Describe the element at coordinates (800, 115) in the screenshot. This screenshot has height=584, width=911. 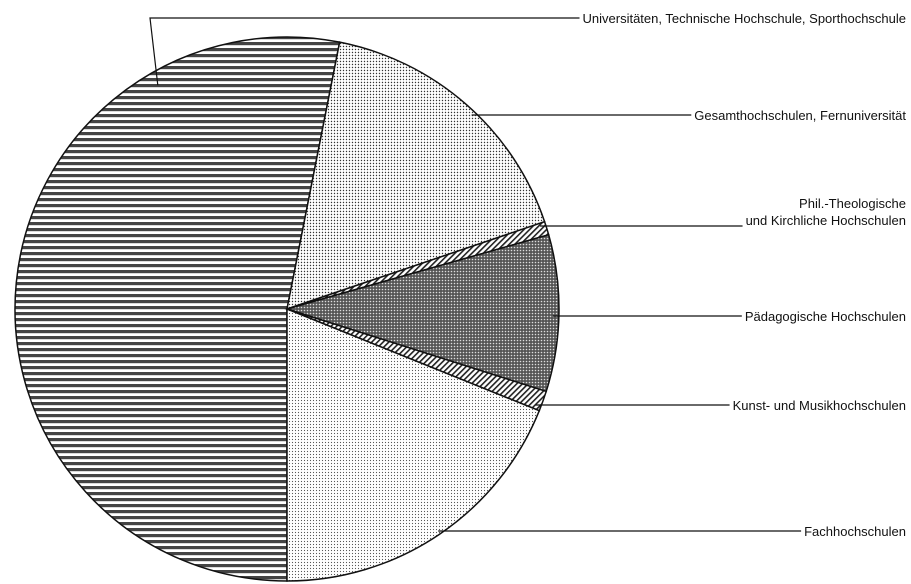
I see `slice-label: Gesamthochschulen, Fernuniversität` at that location.